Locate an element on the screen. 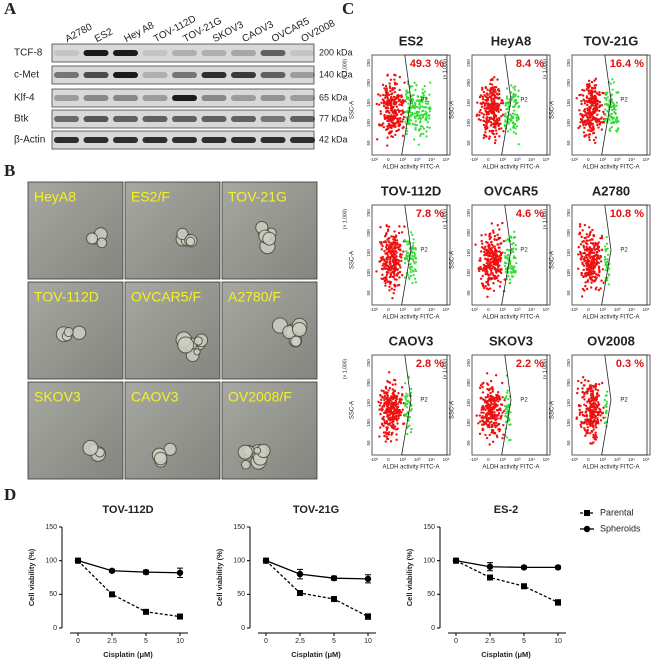 The image size is (660, 664). series-line is located at coordinates (317, 589).